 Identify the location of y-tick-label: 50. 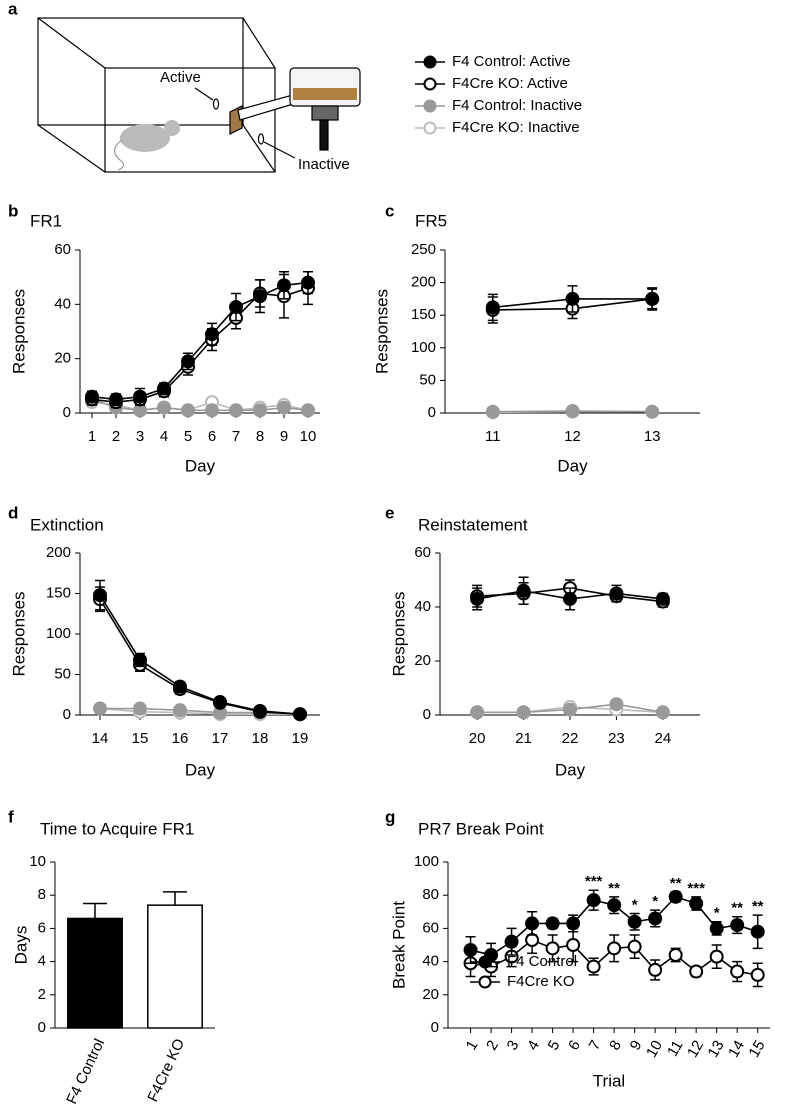
(427, 379).